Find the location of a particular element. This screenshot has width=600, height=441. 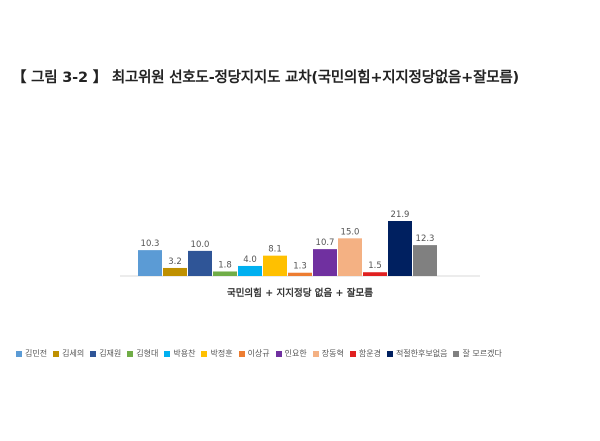

value-label: 1.8 is located at coordinates (225, 265).